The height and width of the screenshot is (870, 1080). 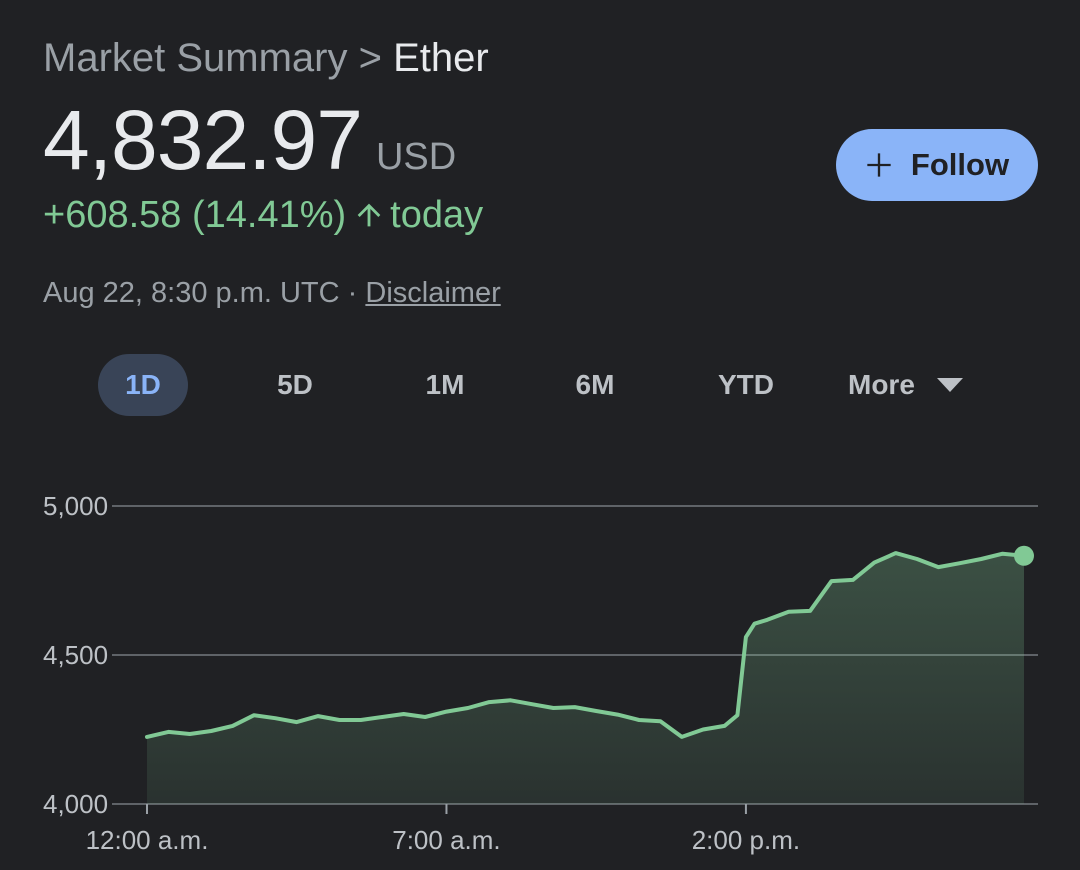 I want to click on x-tick-label: 2:00 p.m., so click(x=746, y=840).